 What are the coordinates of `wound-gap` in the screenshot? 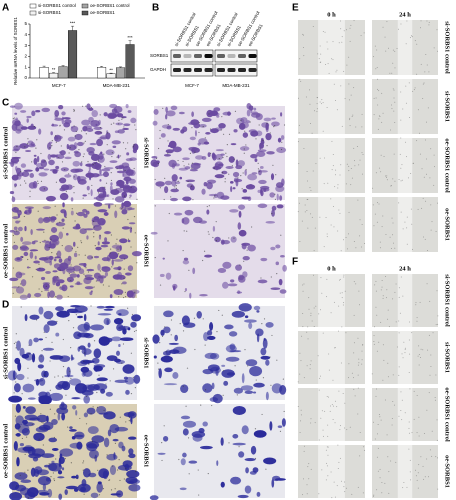 It's located at (331, 357).